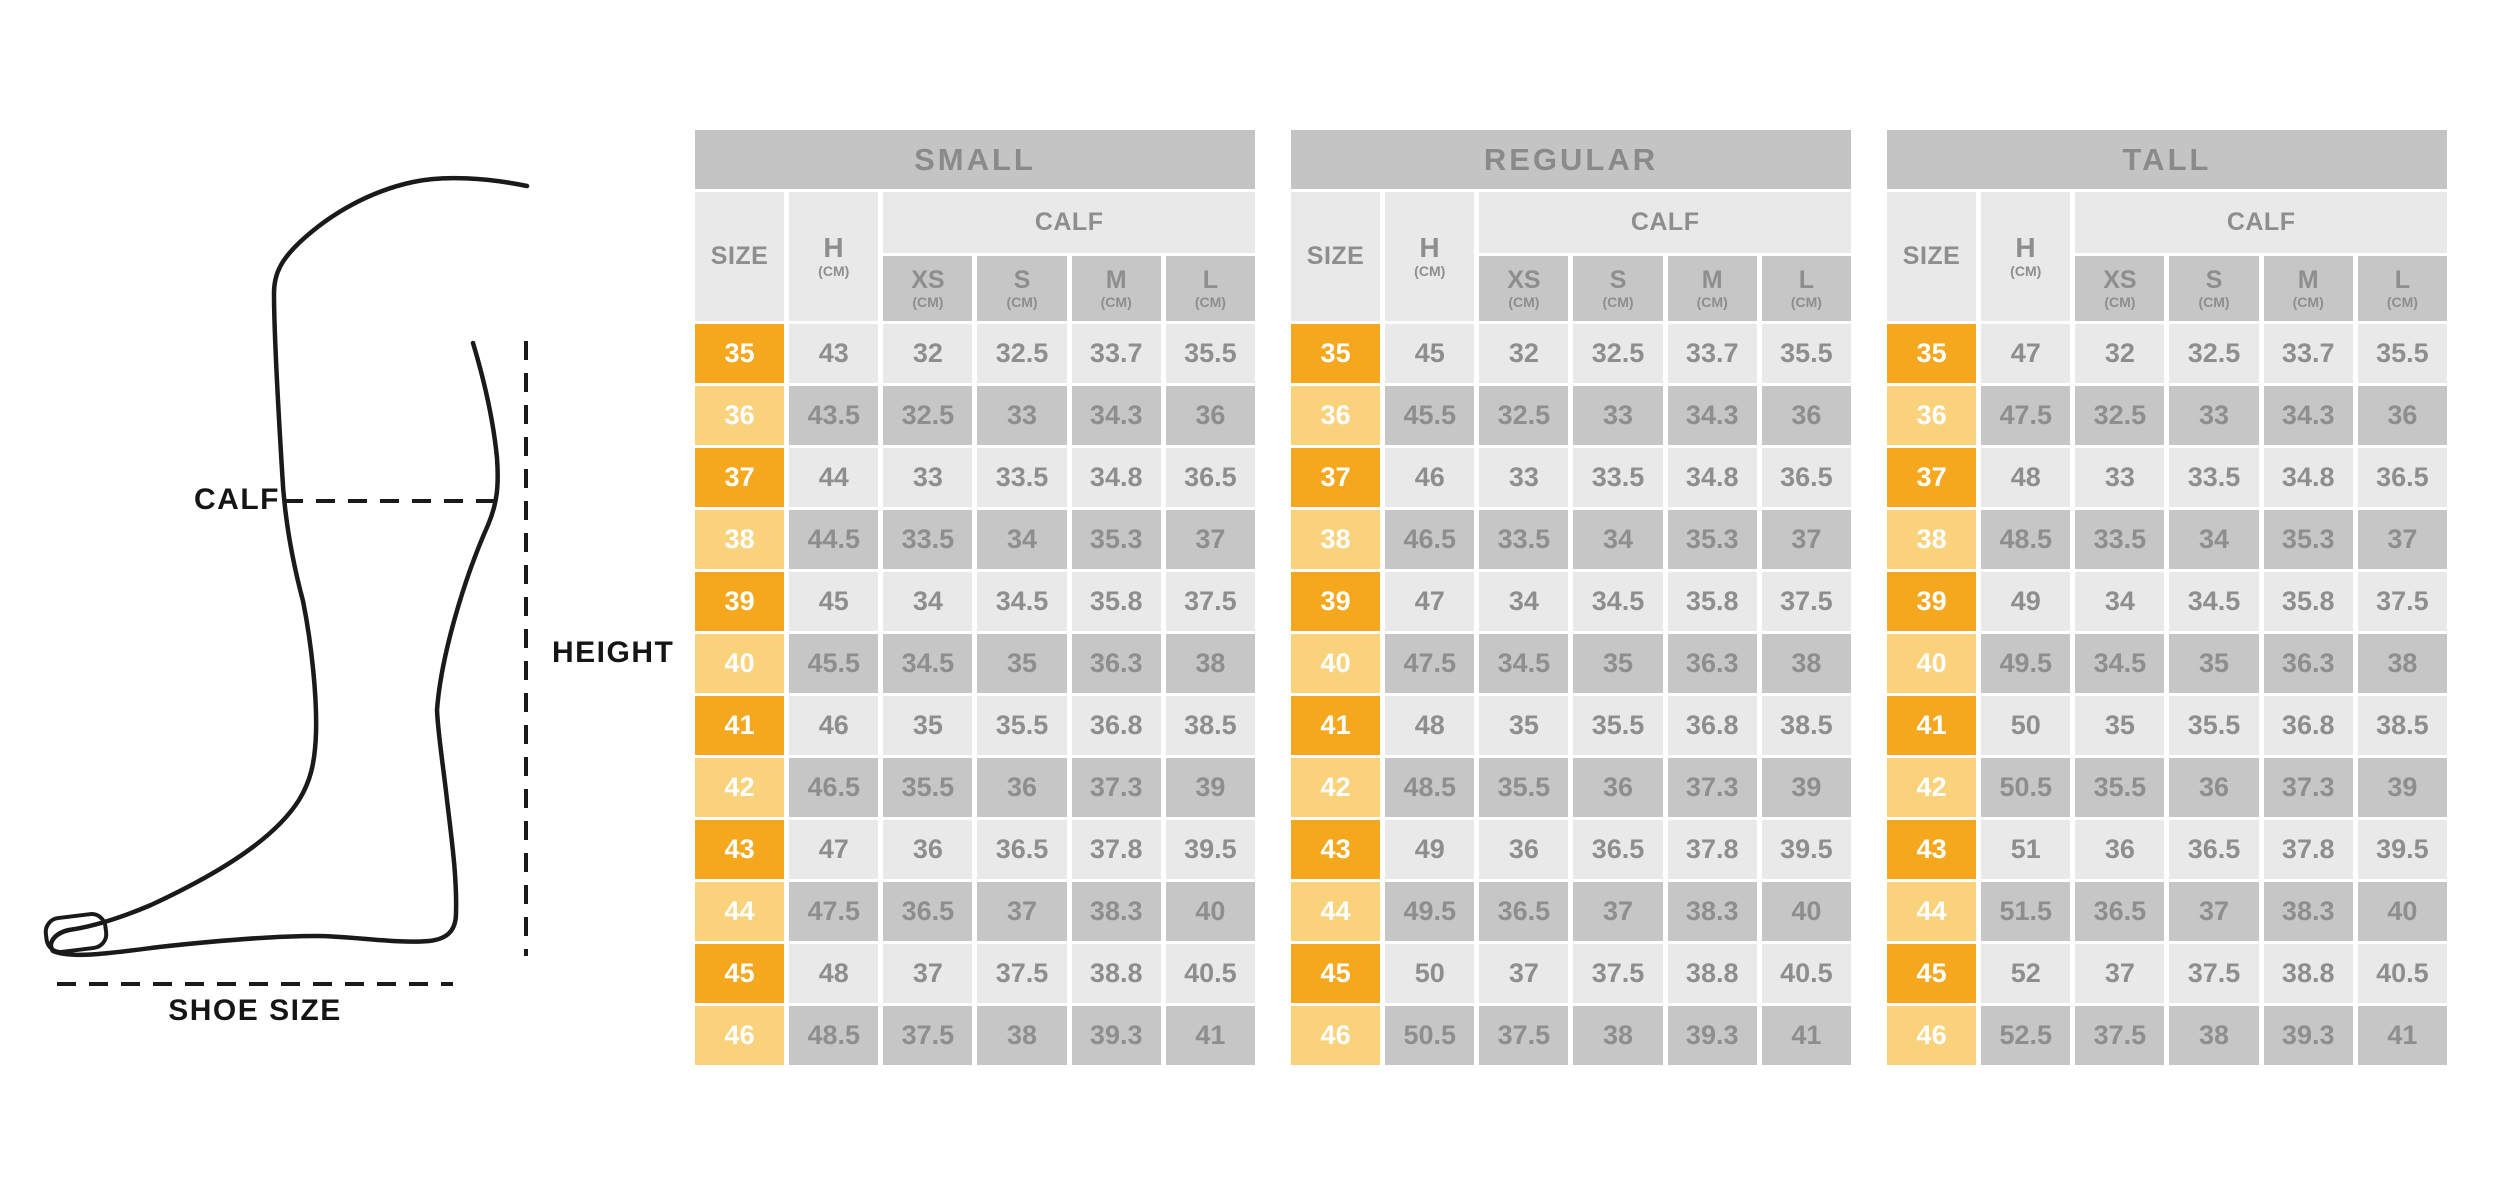 This screenshot has height=1204, width=2500. I want to click on table-row: 45 50 37 37.5 38.8 40.5, so click(1571, 973).